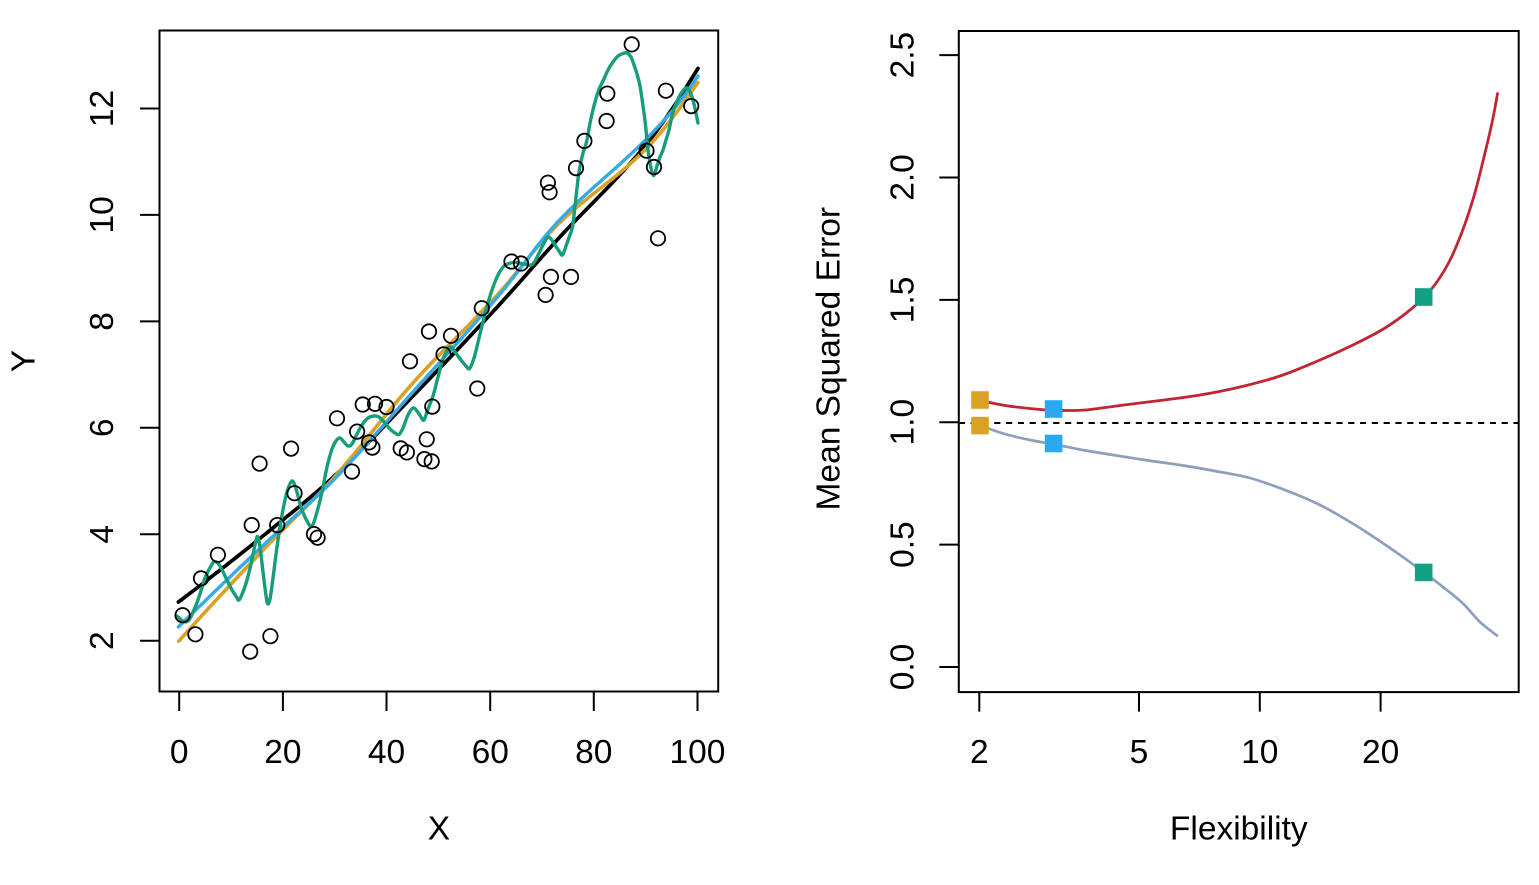 Image resolution: width=1539 pixels, height=885 pixels. What do you see at coordinates (1139, 752) in the screenshot?
I see `svg-text: 5` at bounding box center [1139, 752].